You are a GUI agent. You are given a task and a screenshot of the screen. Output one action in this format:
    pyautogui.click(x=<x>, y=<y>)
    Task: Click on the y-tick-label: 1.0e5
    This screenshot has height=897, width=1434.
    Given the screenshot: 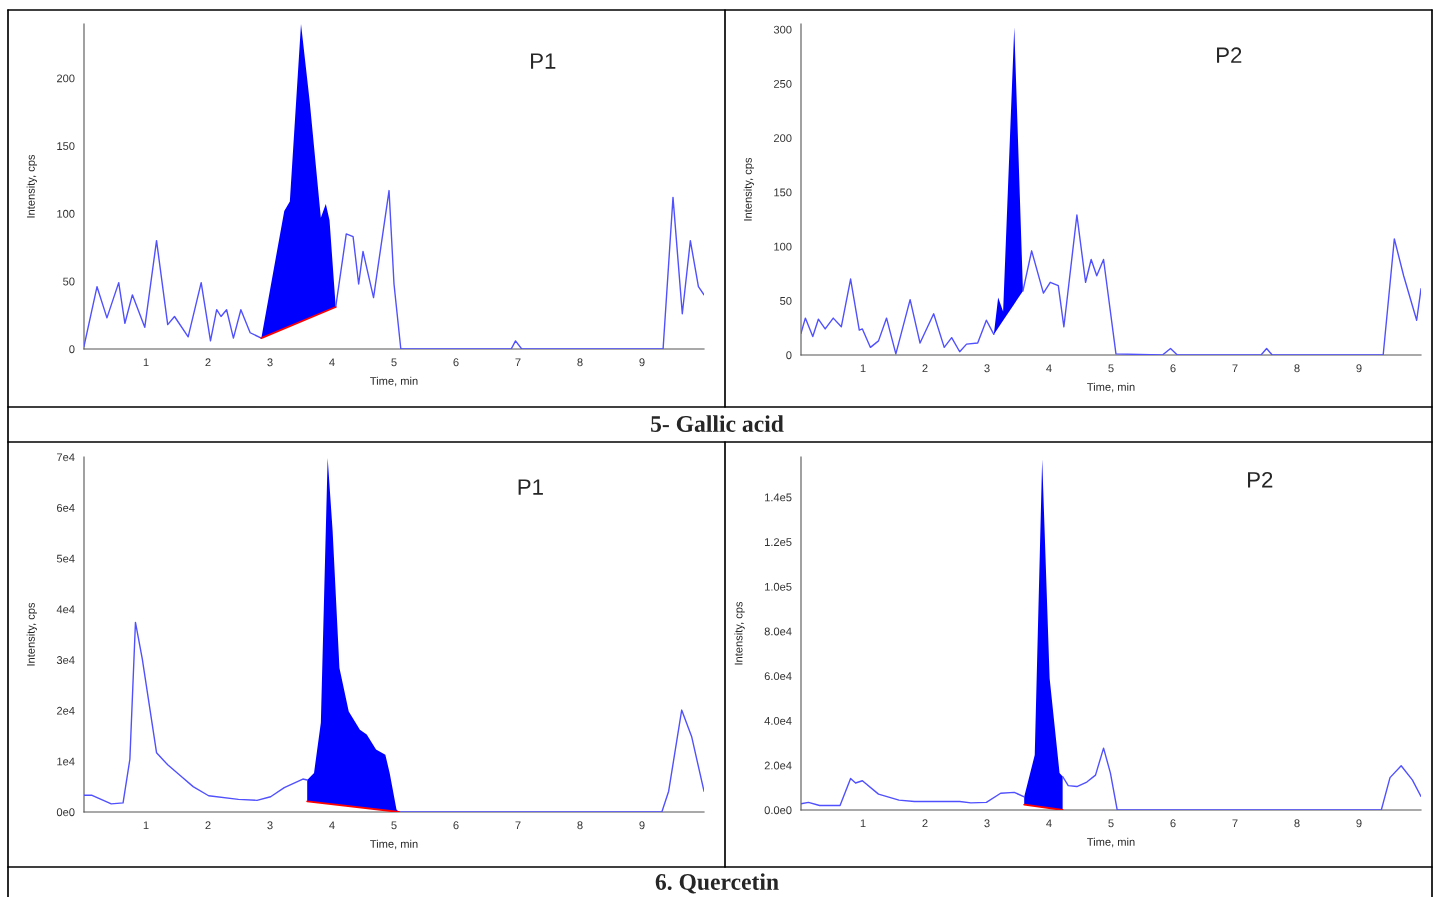 What is the action you would take?
    pyautogui.click(x=778, y=586)
    